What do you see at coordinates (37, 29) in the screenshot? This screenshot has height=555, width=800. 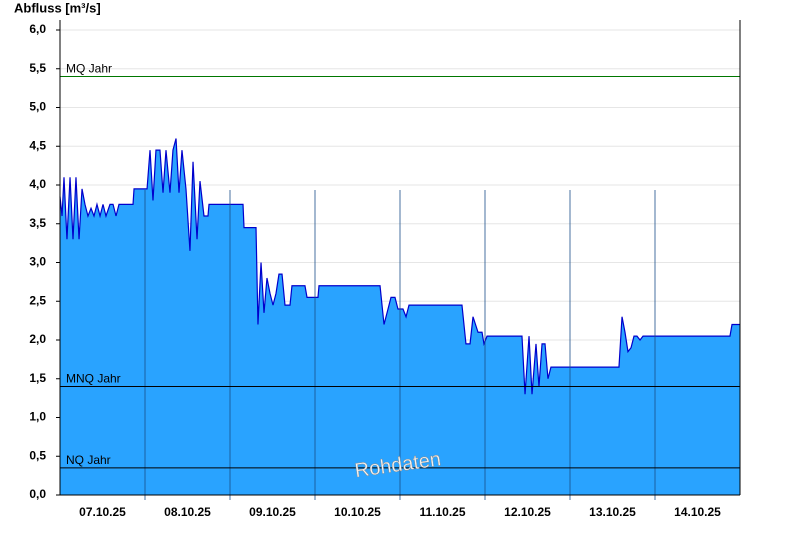 I see `y-tick-label: 6,0` at bounding box center [37, 29].